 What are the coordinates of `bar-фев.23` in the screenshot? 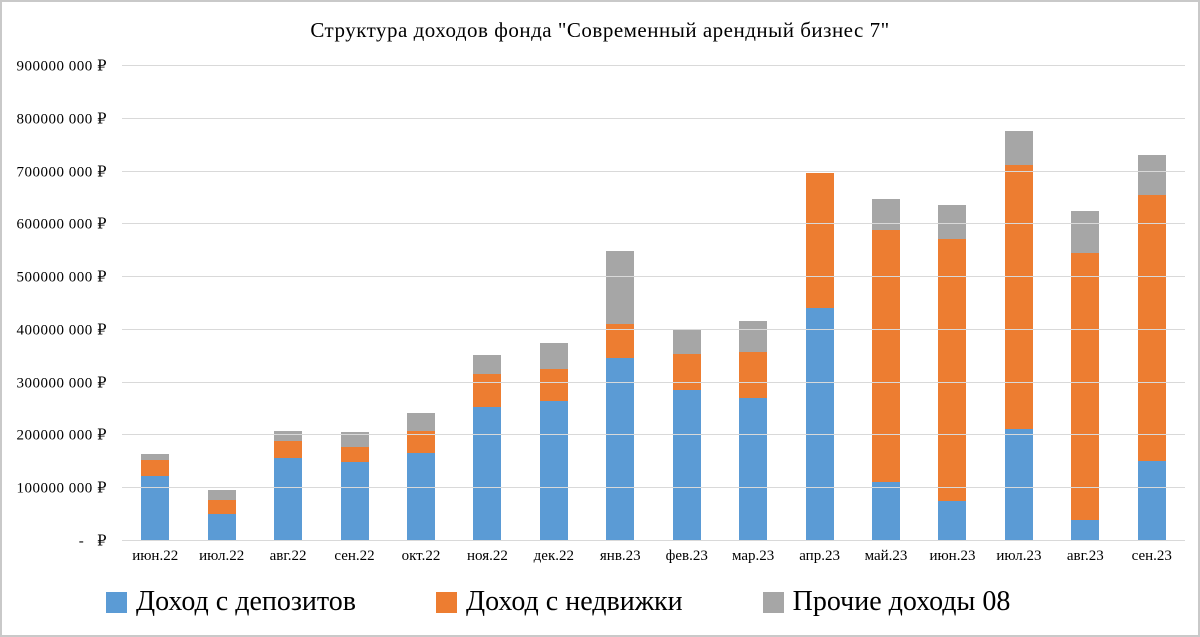 It's located at (686, 435).